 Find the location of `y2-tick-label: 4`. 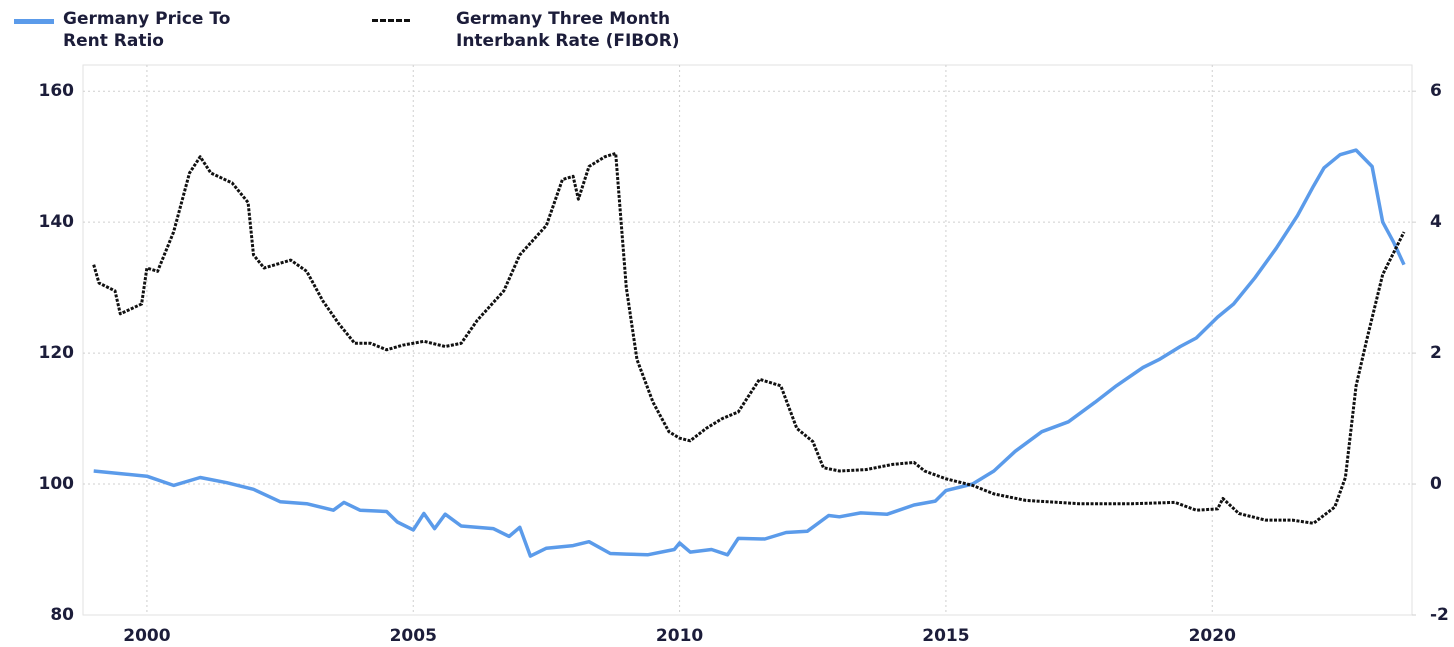

y2-tick-label: 4 is located at coordinates (1436, 222).